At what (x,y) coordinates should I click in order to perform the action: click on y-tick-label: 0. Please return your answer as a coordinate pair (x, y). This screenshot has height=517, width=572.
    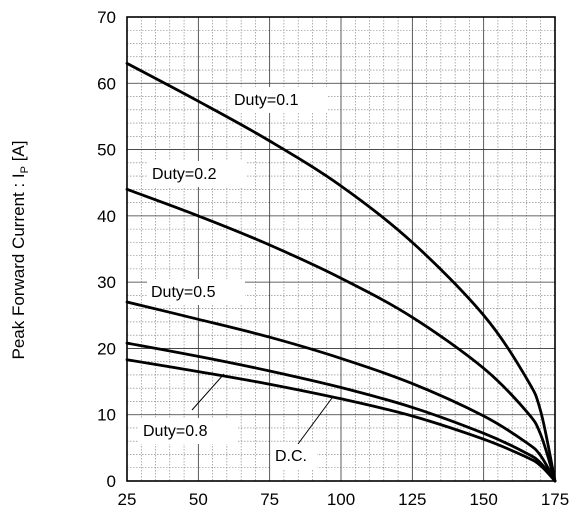
    Looking at the image, I should click on (111, 481).